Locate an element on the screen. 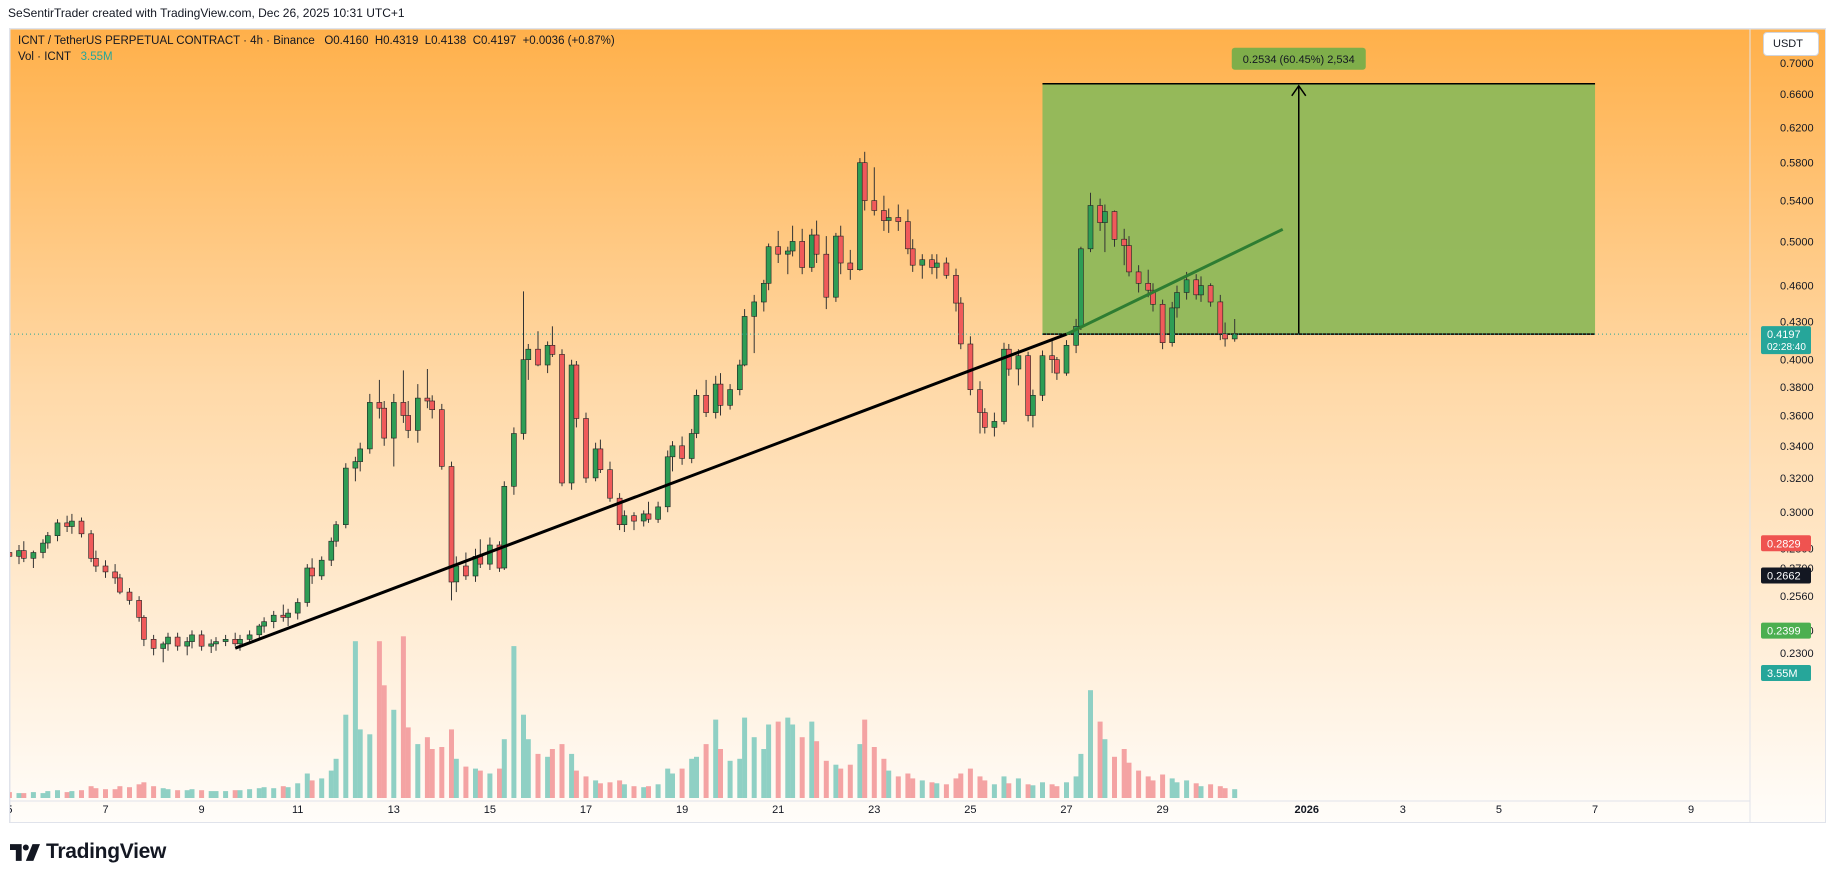  price-tag-label: 0.2829 is located at coordinates (1784, 544).